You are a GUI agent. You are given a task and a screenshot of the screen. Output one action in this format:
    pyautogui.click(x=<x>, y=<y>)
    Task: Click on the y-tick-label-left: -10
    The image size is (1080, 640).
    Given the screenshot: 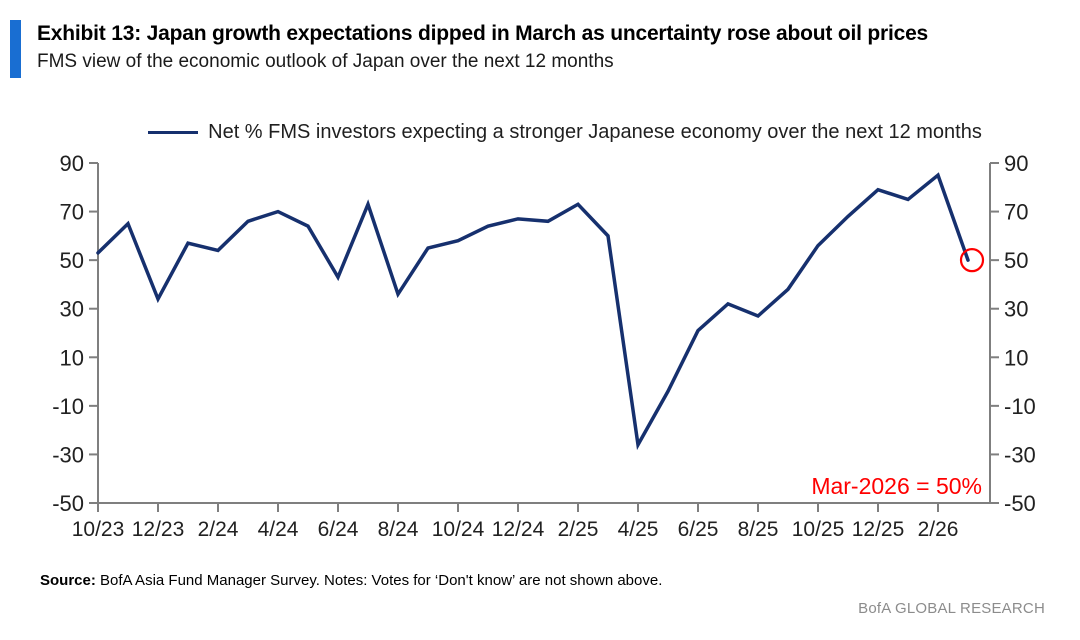 What is the action you would take?
    pyautogui.click(x=68, y=406)
    